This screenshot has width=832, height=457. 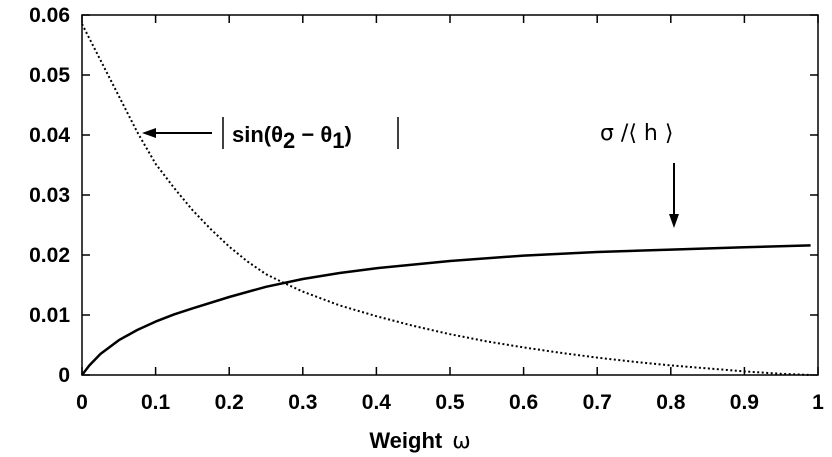 I want to click on arrow-left-head, so click(x=149, y=133).